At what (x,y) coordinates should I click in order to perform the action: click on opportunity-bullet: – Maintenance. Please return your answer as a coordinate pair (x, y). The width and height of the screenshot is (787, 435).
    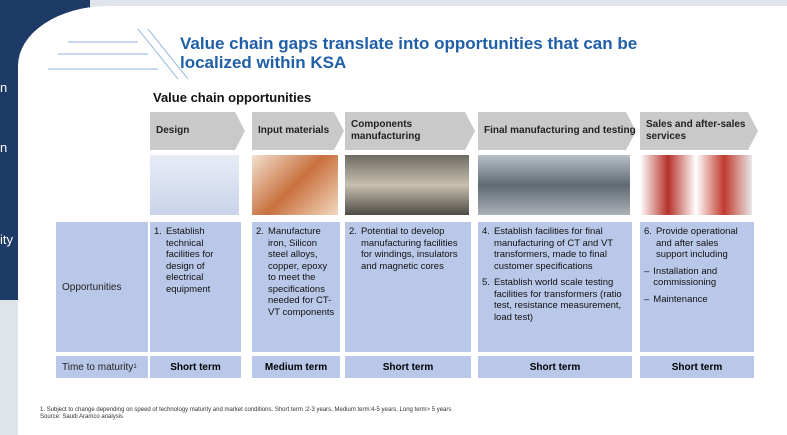
    Looking at the image, I should click on (697, 300).